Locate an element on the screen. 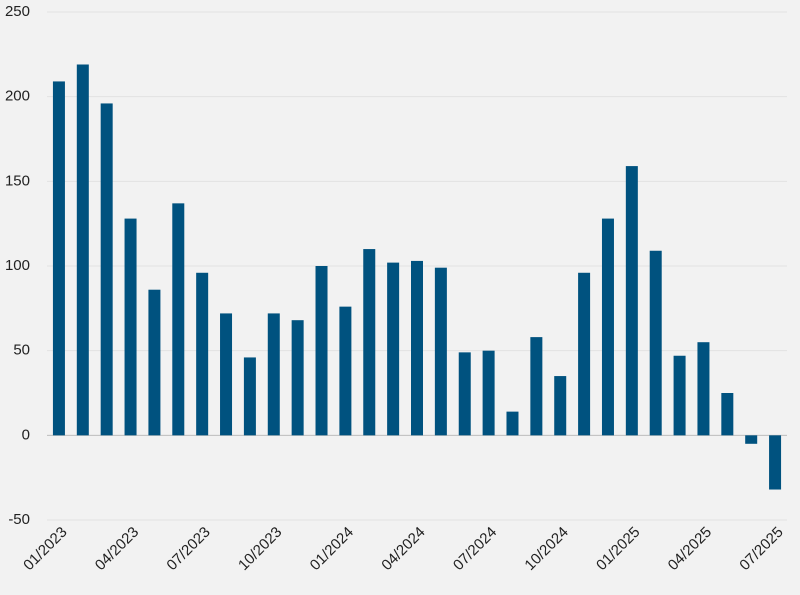 Image resolution: width=800 pixels, height=595 pixels. x-tick-label: 04/2023 is located at coordinates (117, 549).